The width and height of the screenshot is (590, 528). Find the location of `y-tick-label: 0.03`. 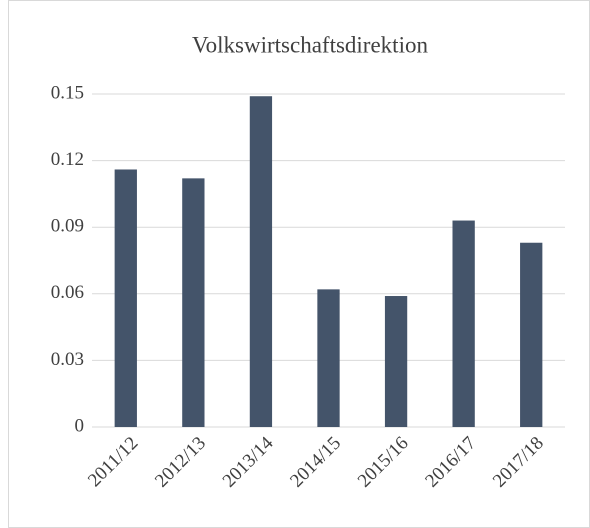

y-tick-label: 0.03 is located at coordinates (67, 359).